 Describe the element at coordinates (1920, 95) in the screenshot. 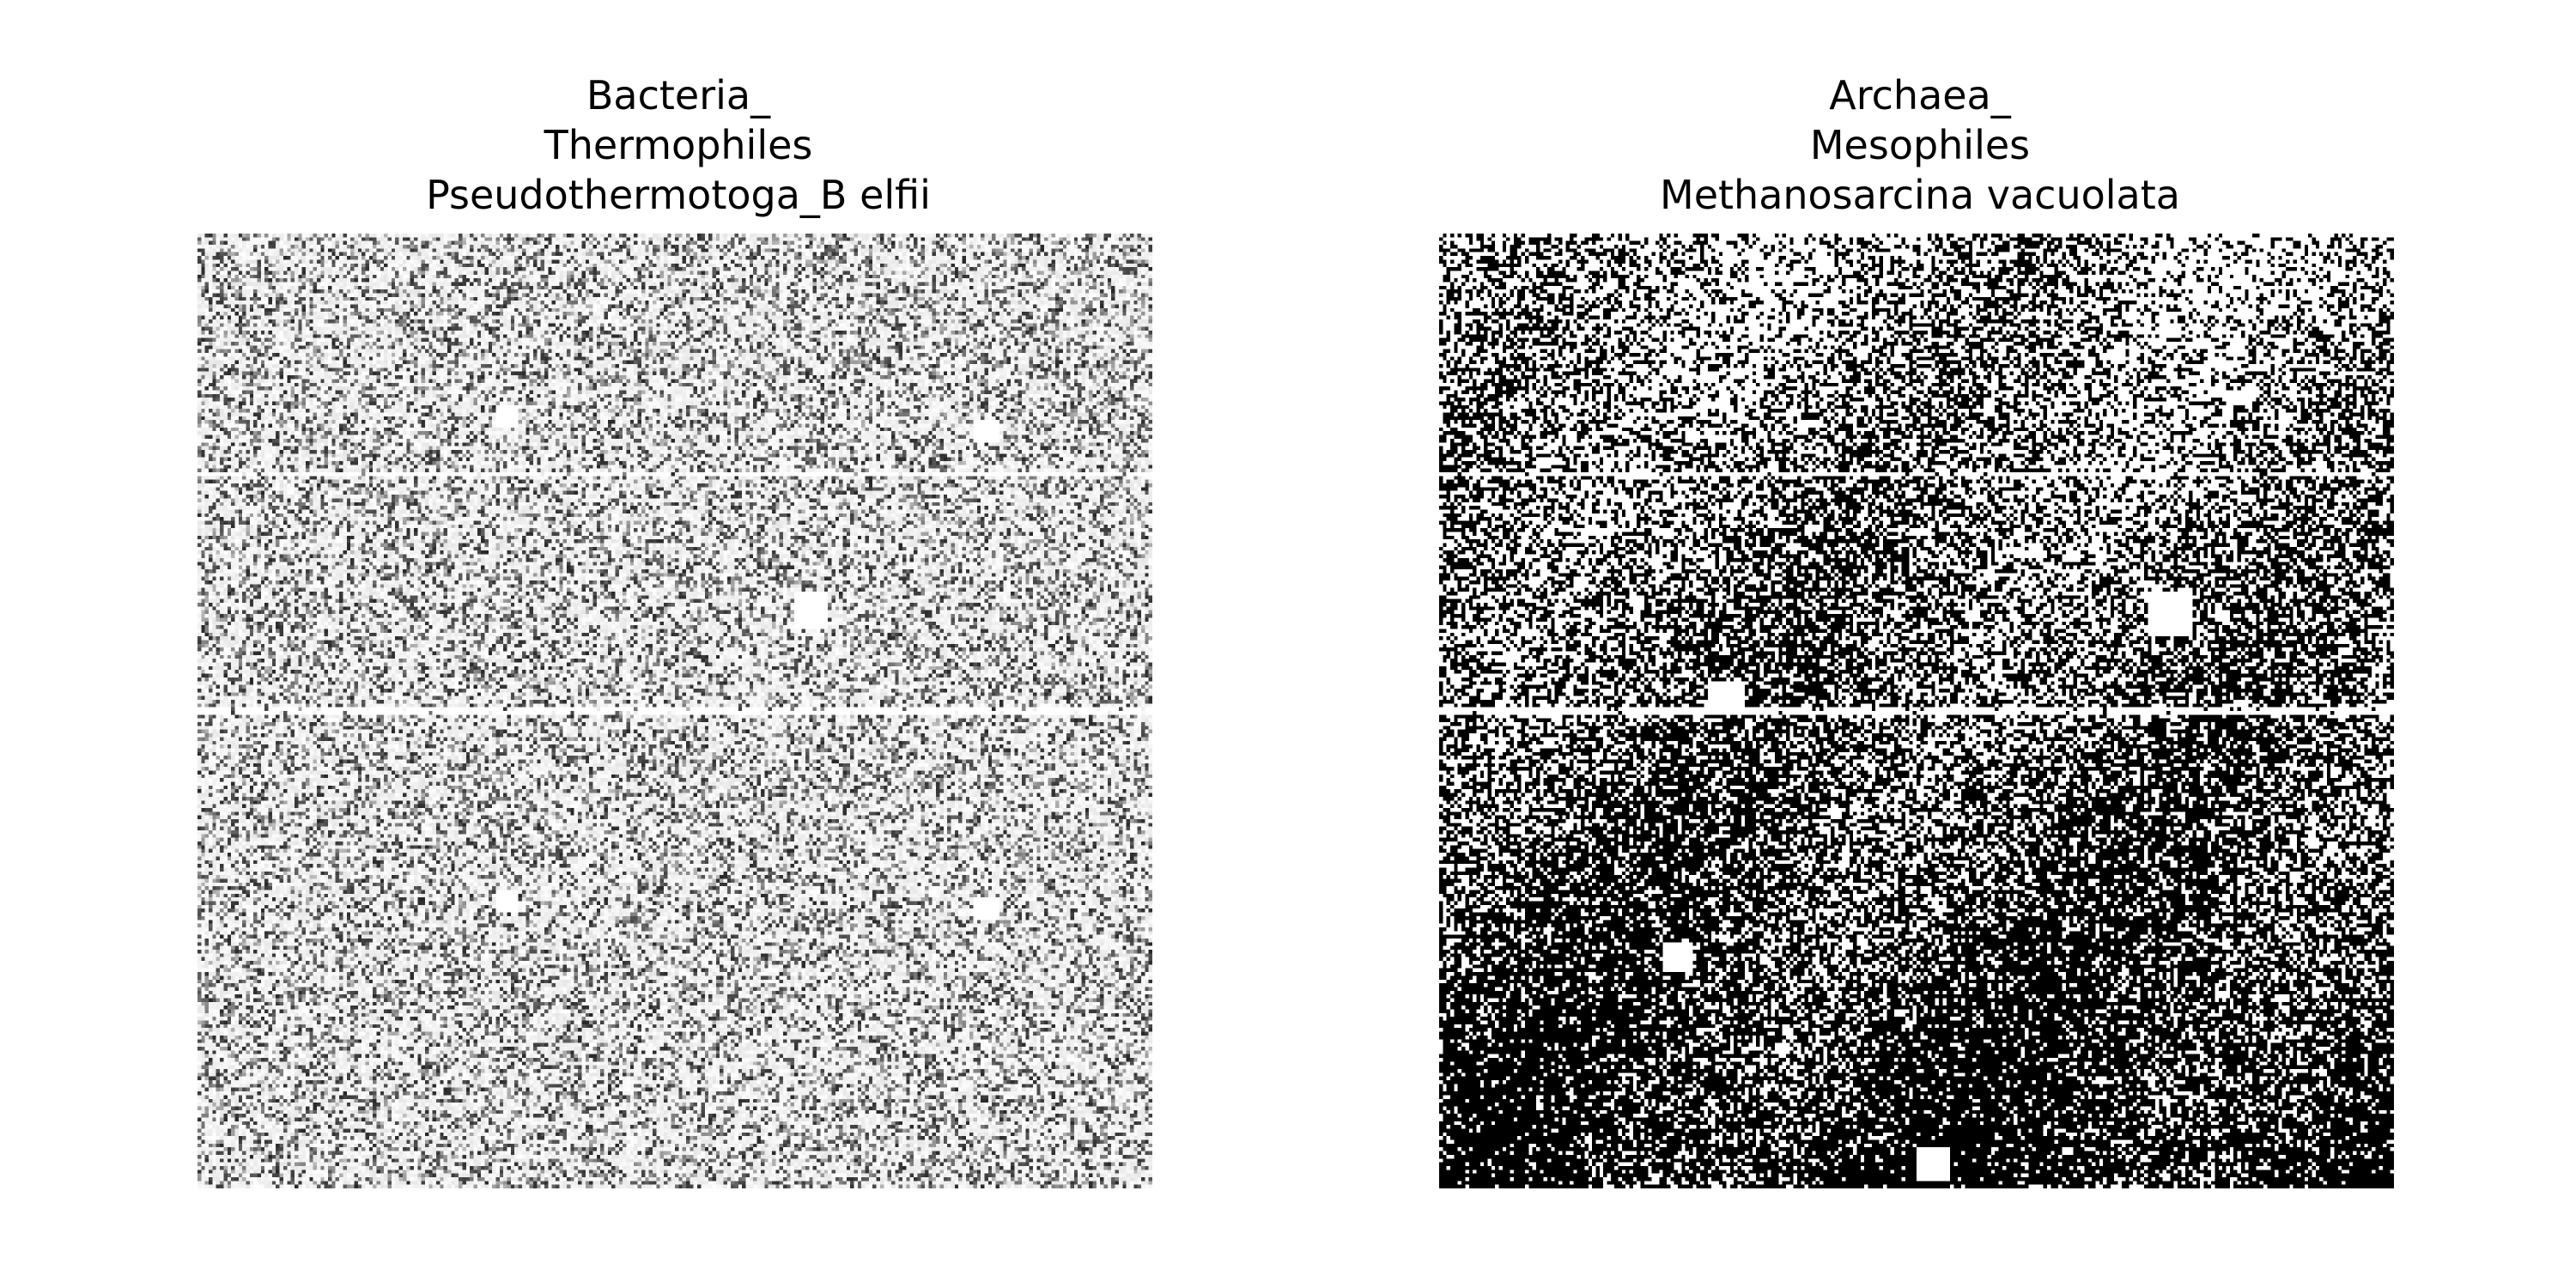

I see `title-line-domain: Archaea_` at that location.